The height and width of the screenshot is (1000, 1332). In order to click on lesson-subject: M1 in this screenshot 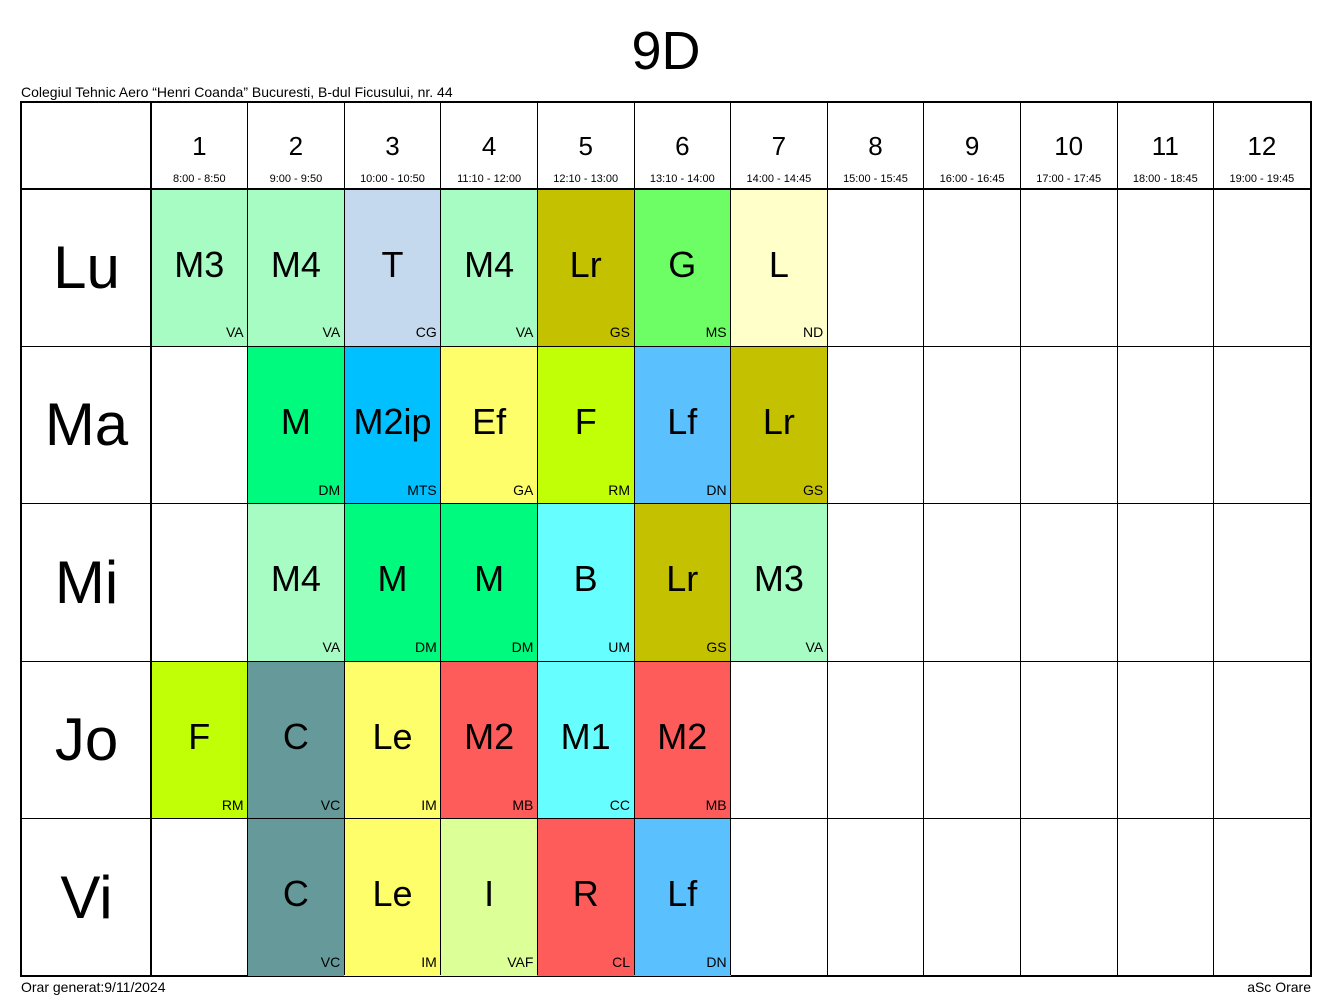, I will do `click(585, 736)`.